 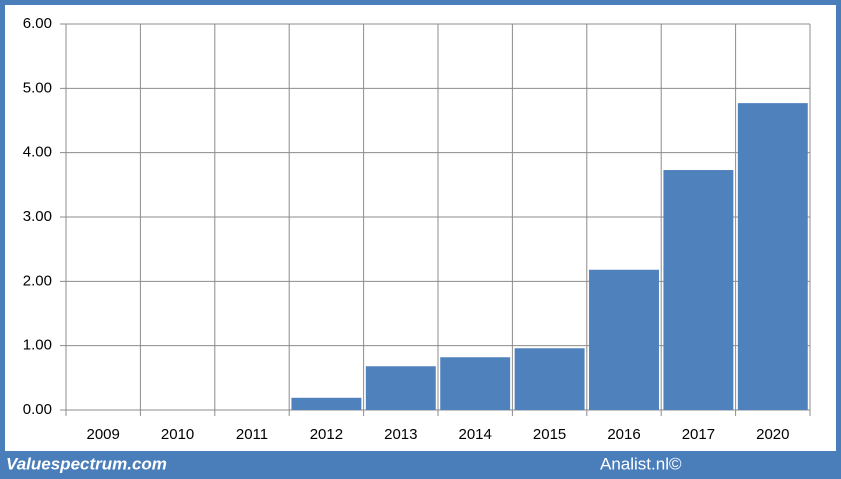 I want to click on x-tick-label: 2017, so click(x=698, y=434).